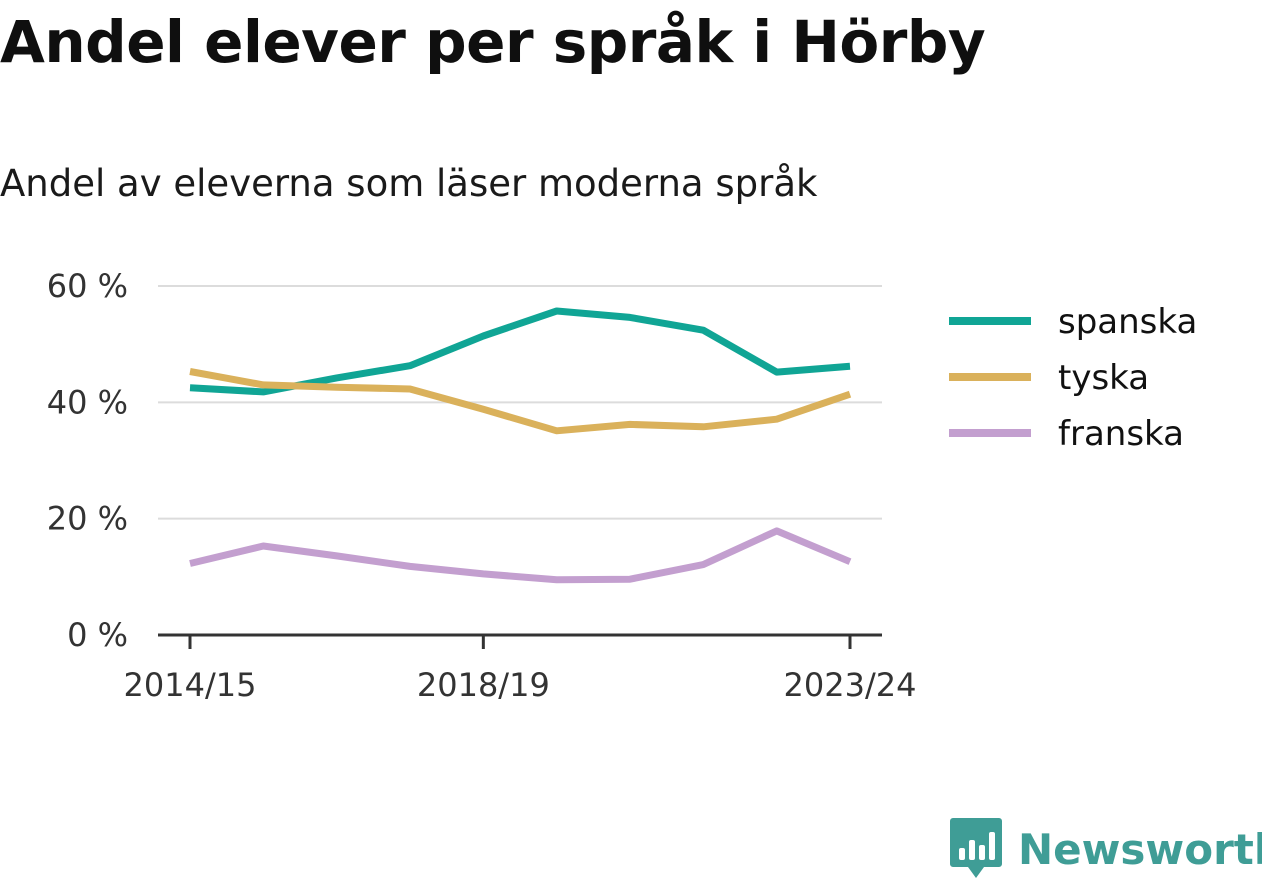 The image size is (1262, 880). Describe the element at coordinates (97, 635) in the screenshot. I see `y-tick-label: 0 %` at that location.